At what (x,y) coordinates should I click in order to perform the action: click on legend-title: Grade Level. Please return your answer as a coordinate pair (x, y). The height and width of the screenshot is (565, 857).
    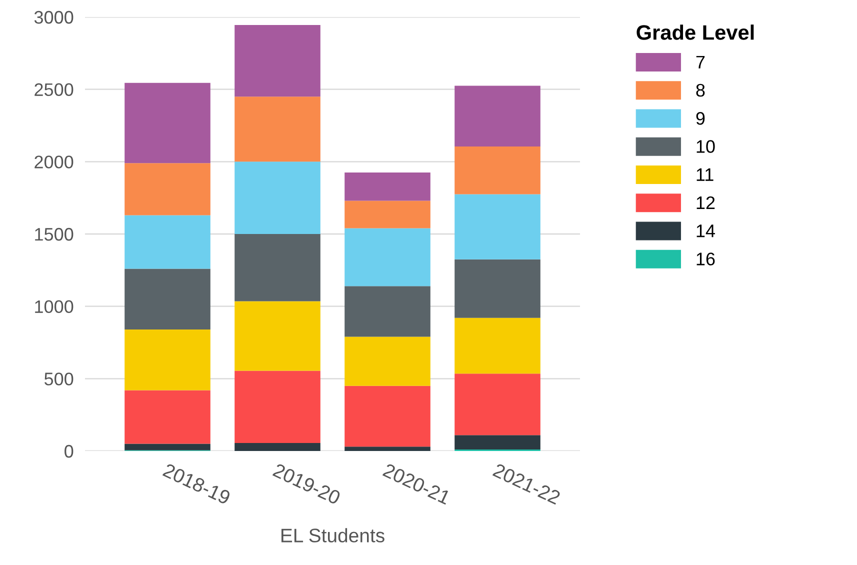
    Looking at the image, I should click on (695, 32).